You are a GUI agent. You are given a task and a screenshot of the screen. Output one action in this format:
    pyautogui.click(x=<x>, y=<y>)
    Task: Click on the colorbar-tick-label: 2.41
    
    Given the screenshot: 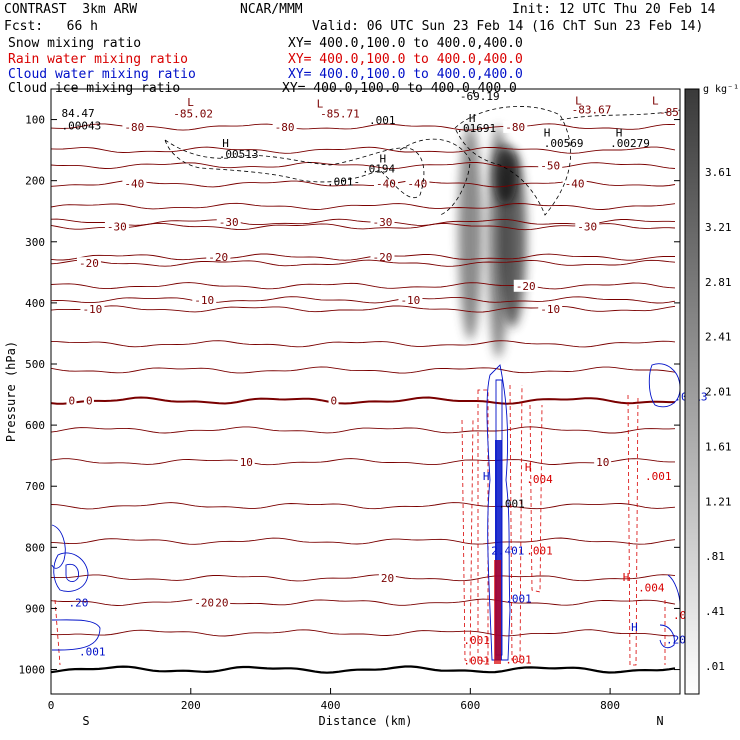 What is the action you would take?
    pyautogui.click(x=718, y=337)
    